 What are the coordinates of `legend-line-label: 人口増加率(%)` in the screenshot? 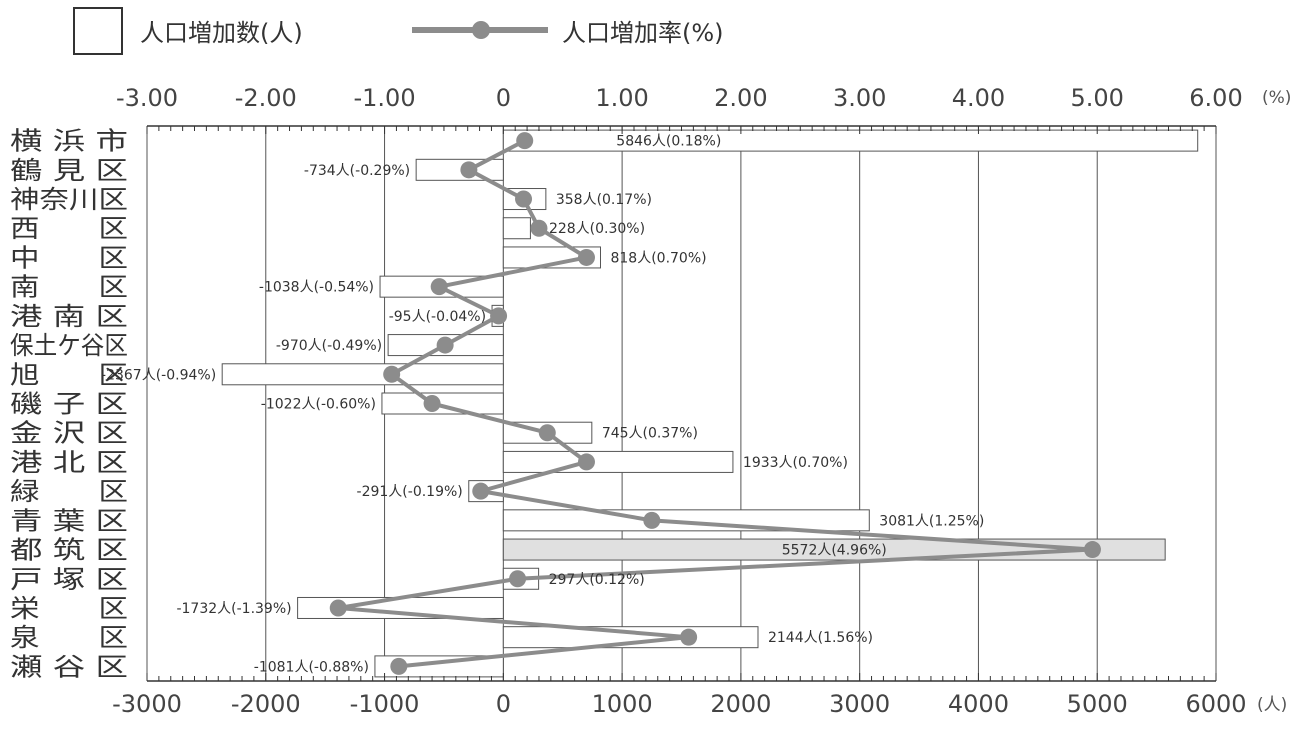 It's located at (643, 33).